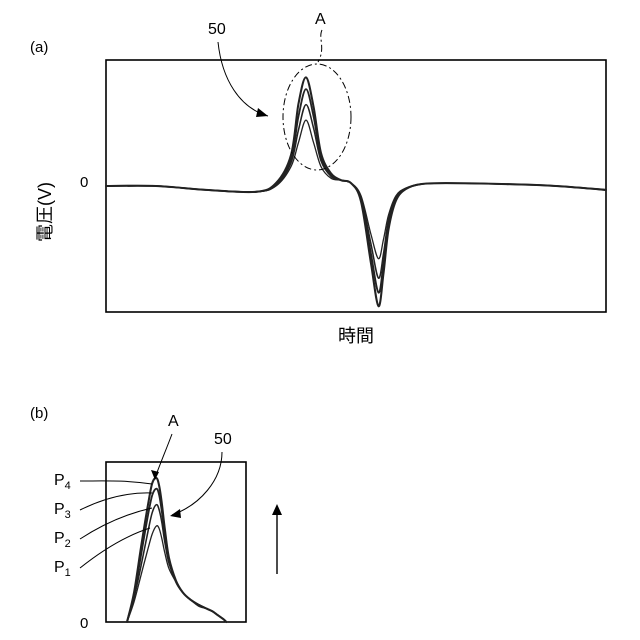 This screenshot has width=640, height=640. I want to click on panel-b-traces, so click(176, 550).